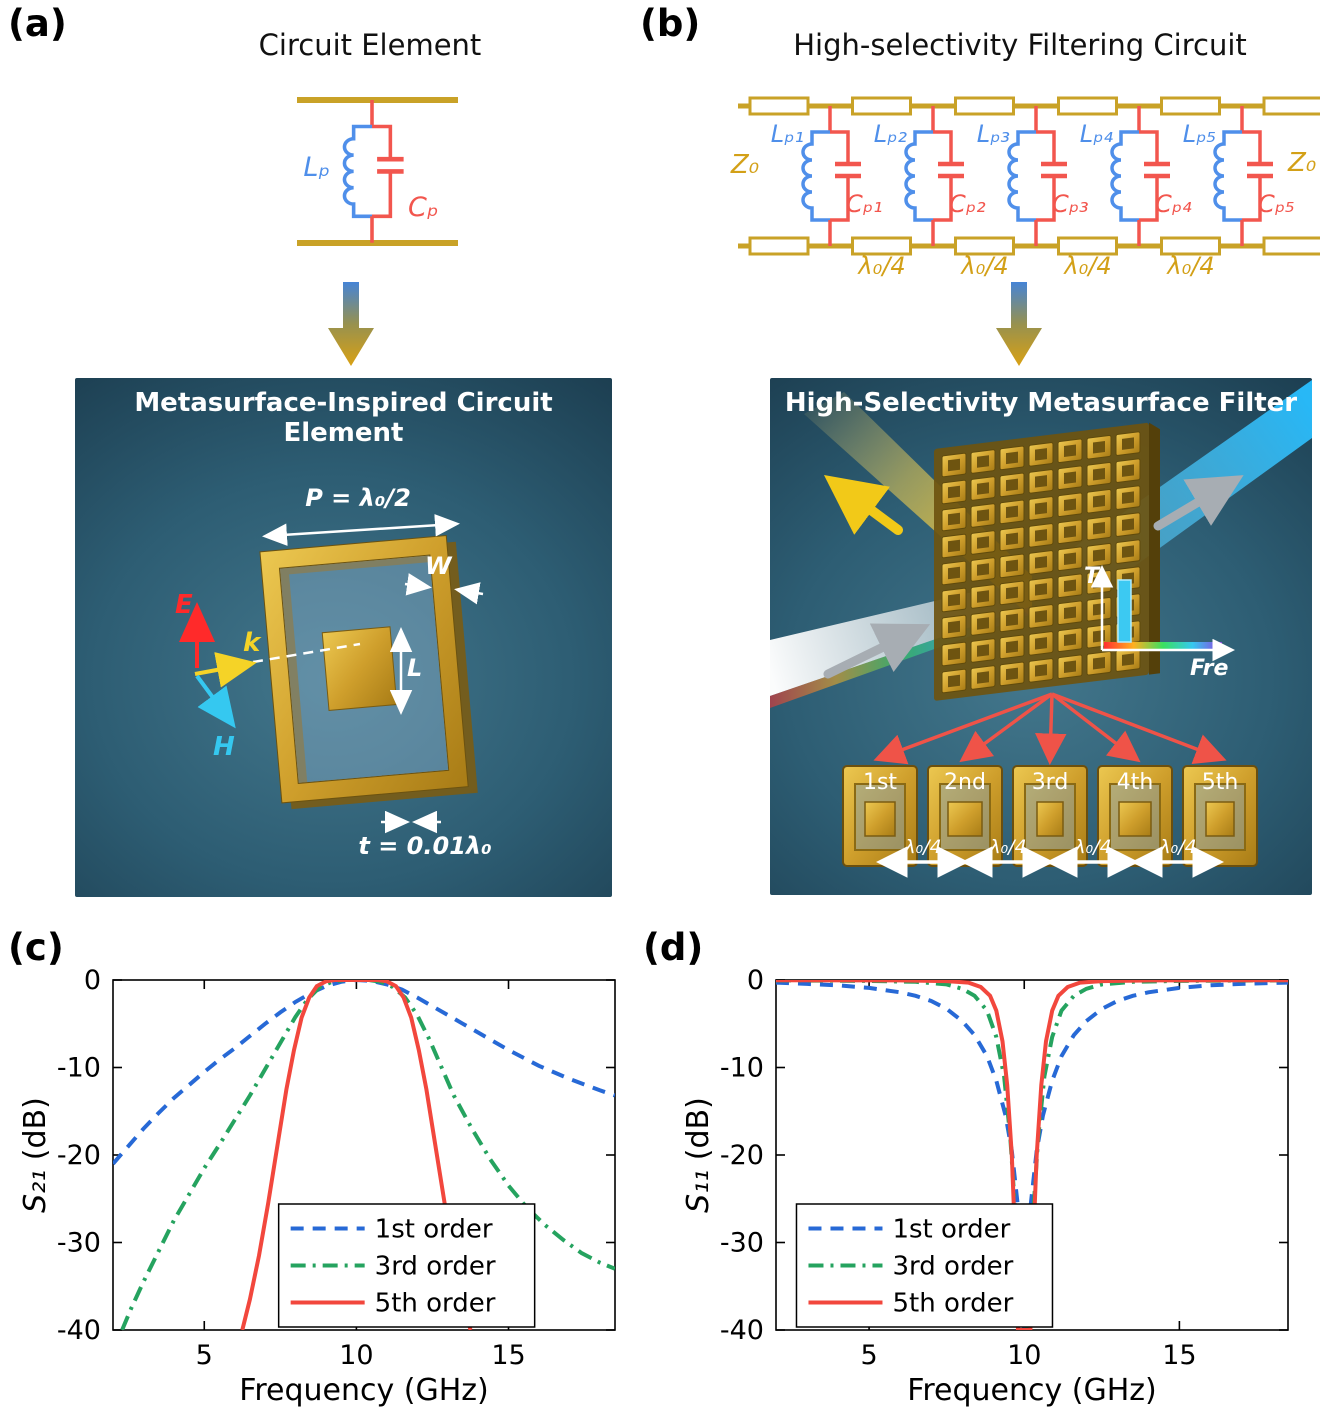 This screenshot has width=1326, height=1423. I want to click on e-field-label: E, so click(184, 605).